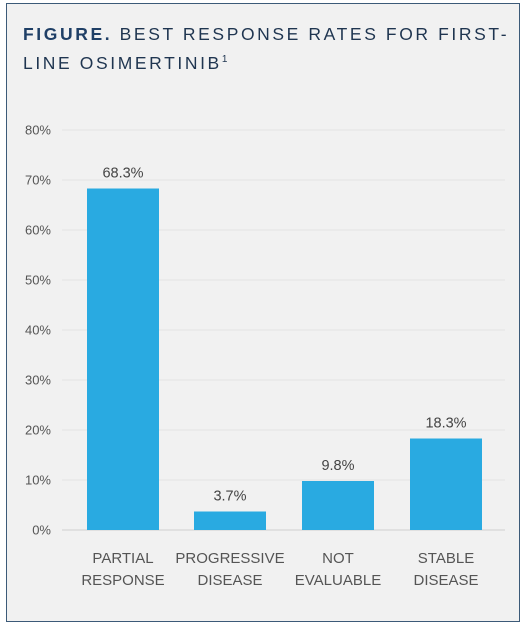  I want to click on figure-title-lead: FIGURE., so click(68, 34).